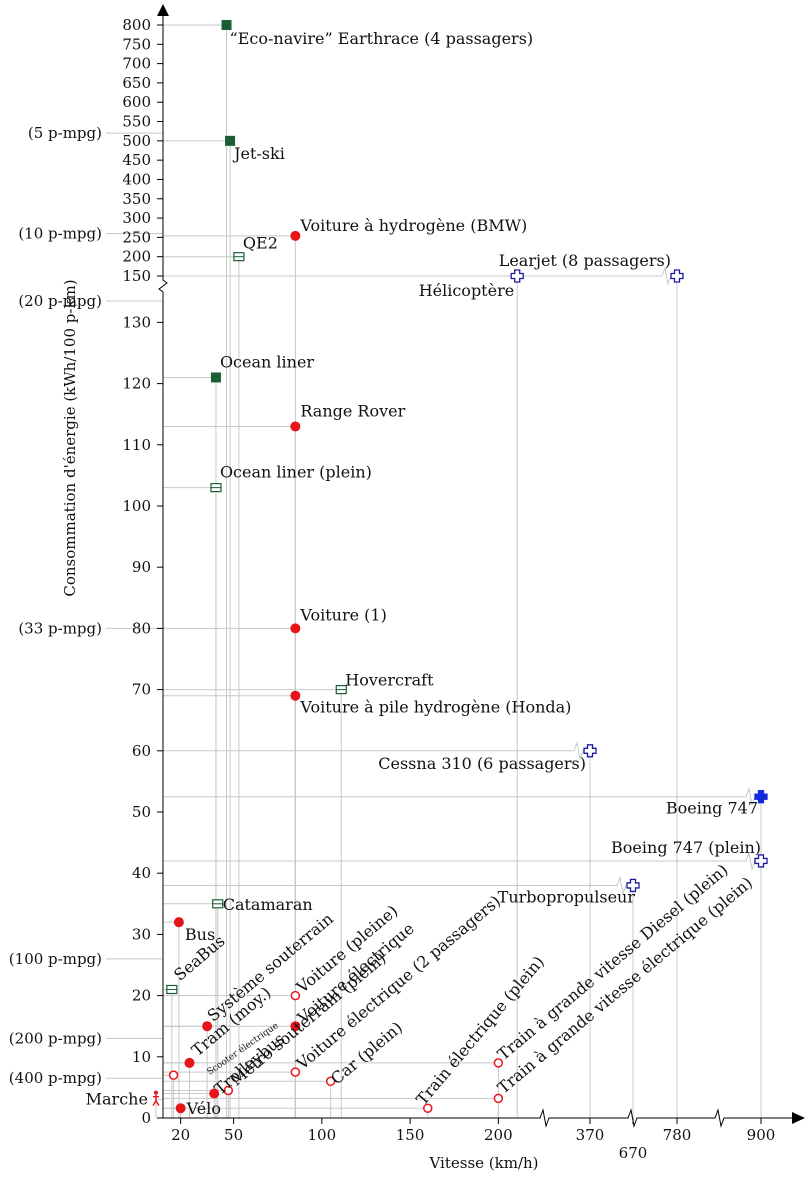  Describe the element at coordinates (136, 160) in the screenshot. I see `y-tick-label: 450` at that location.